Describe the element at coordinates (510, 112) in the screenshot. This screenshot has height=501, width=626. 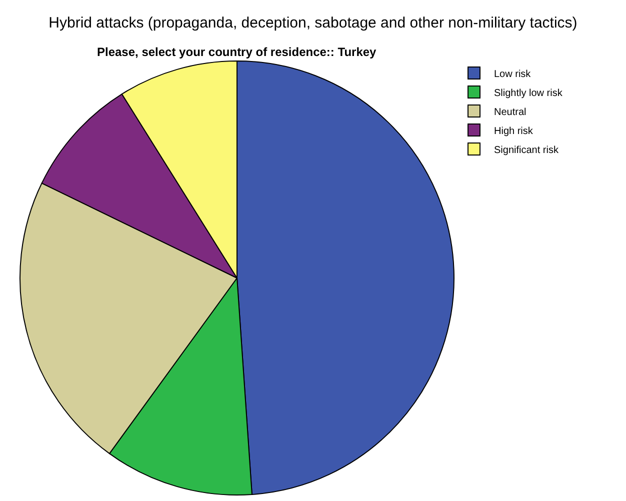
I see `legend-label: Neutral` at that location.